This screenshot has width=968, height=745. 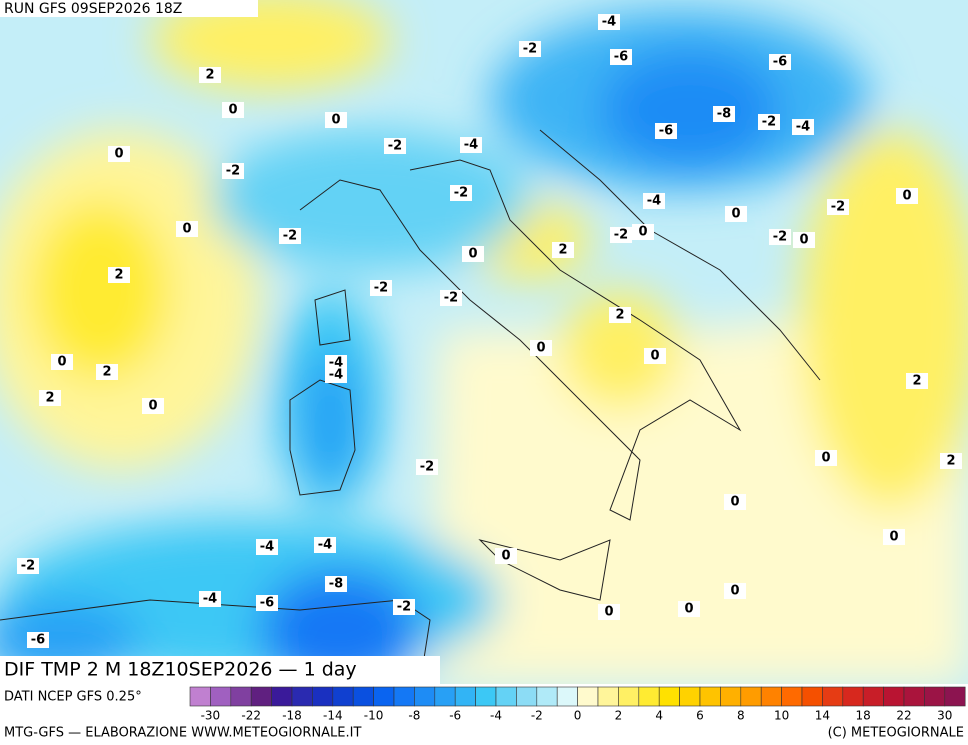 What do you see at coordinates (903, 716) in the screenshot?
I see `colorbar-tick-label: 22` at bounding box center [903, 716].